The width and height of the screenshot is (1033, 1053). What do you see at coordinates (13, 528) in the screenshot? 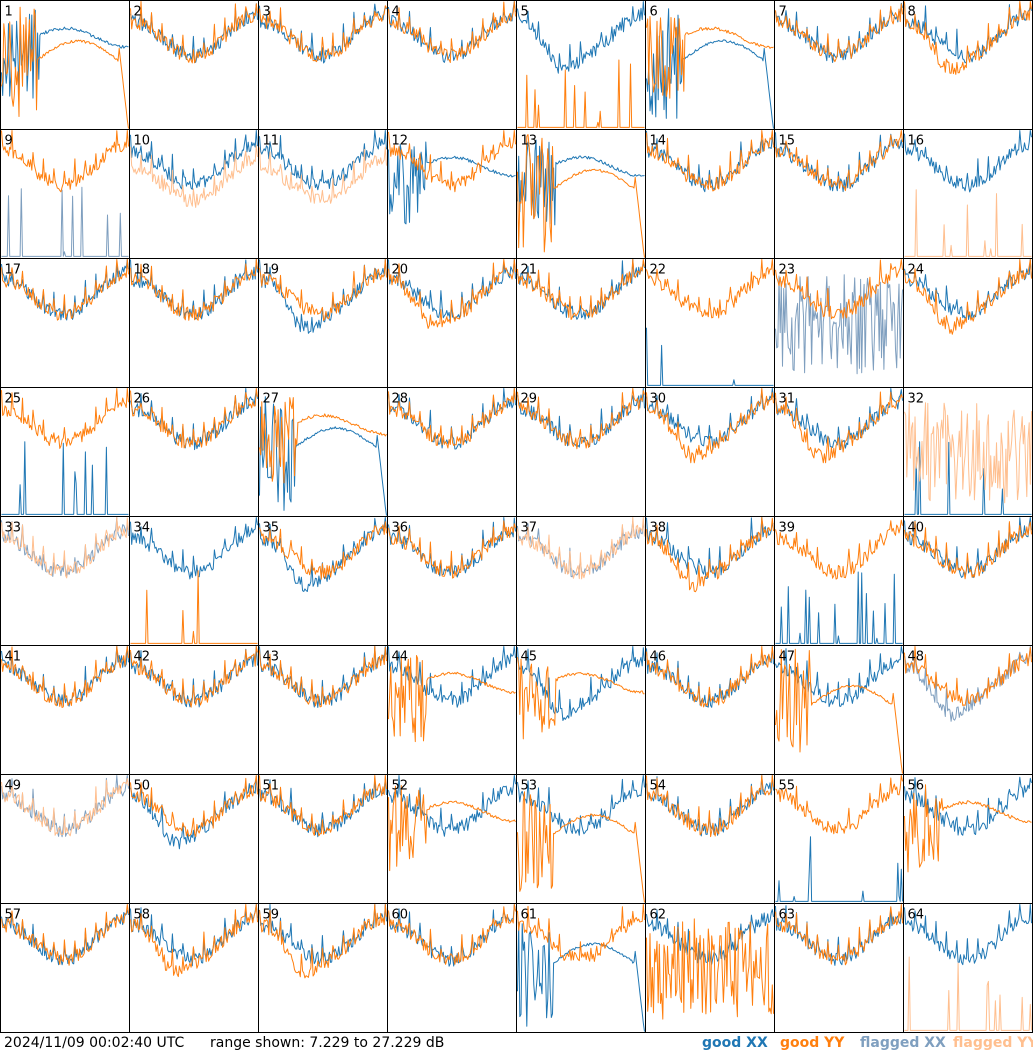
I see `panel-number-label: 33` at bounding box center [13, 528].